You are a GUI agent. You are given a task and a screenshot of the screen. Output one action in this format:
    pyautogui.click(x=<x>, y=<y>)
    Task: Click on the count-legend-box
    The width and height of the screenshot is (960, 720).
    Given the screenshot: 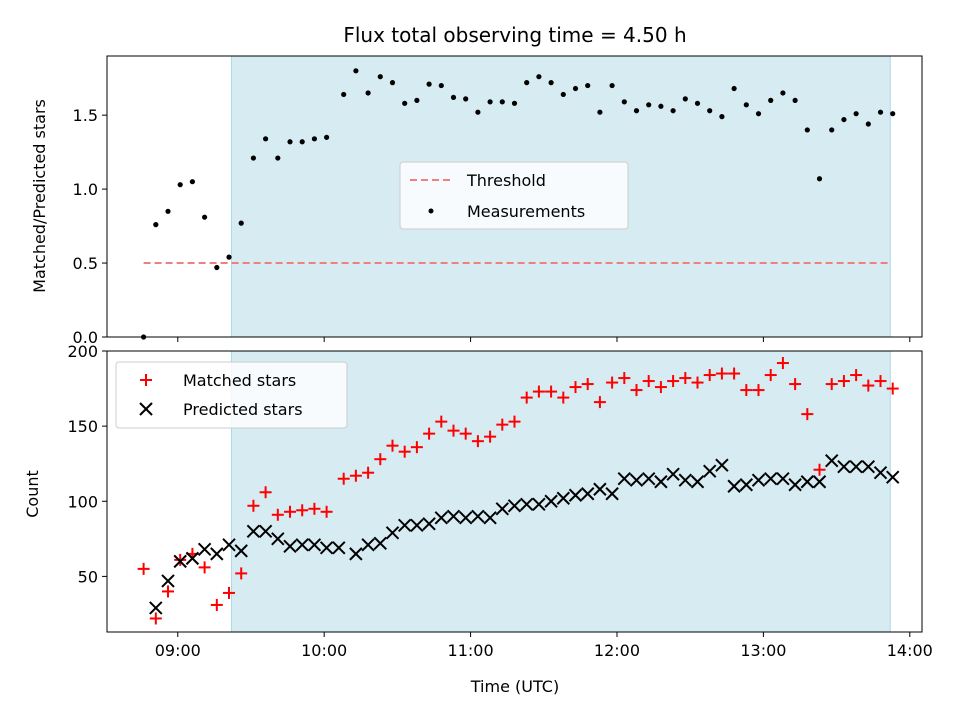 What is the action you would take?
    pyautogui.click(x=231, y=395)
    